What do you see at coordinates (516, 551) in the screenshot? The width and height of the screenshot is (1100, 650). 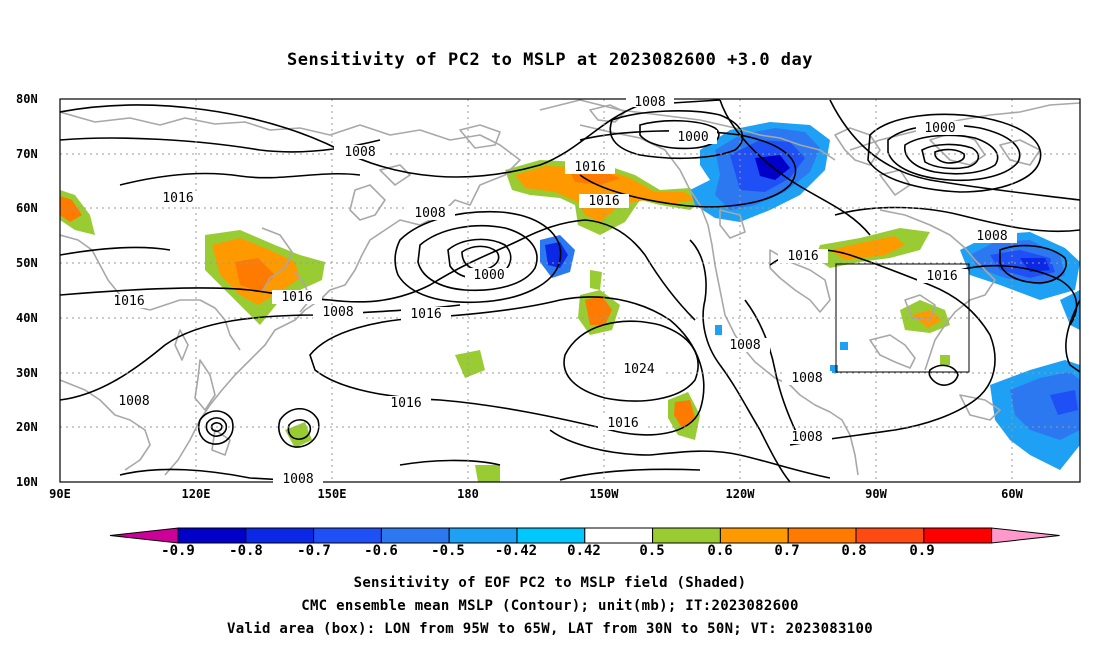 I see `colorbar-label: -0.42` at bounding box center [516, 551].